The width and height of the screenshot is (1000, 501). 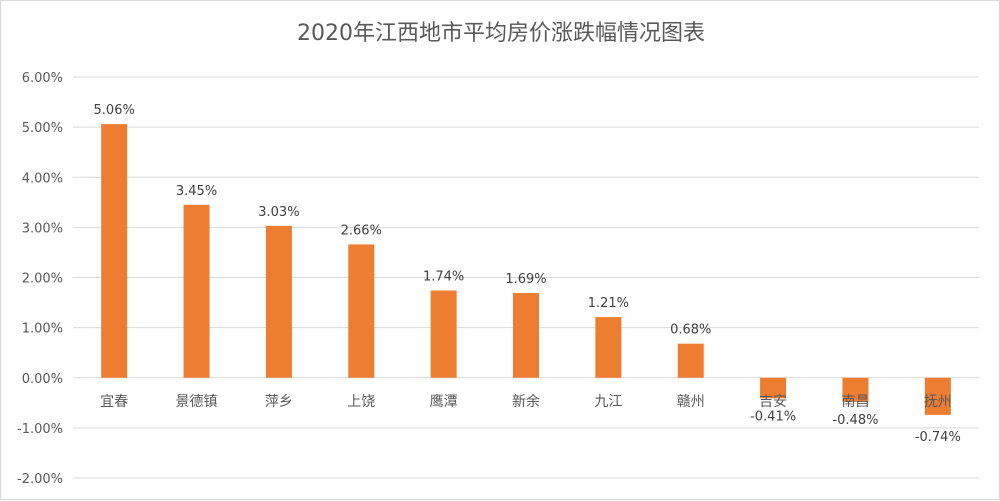 What do you see at coordinates (114, 402) in the screenshot?
I see `x-tick-label: 宜春` at bounding box center [114, 402].